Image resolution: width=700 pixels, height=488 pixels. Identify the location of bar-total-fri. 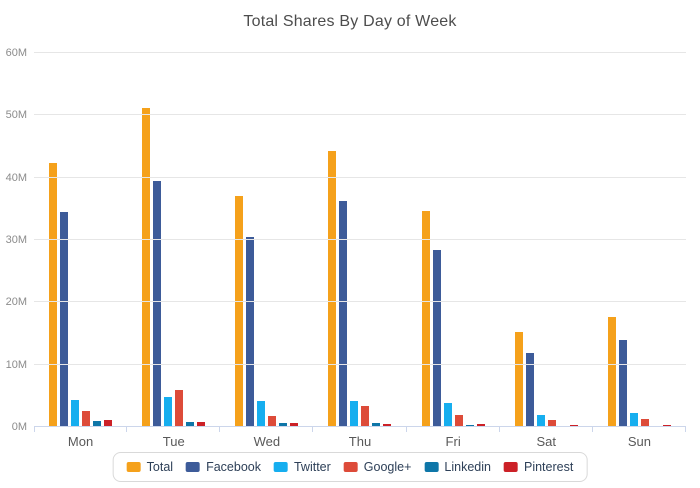
(425, 319).